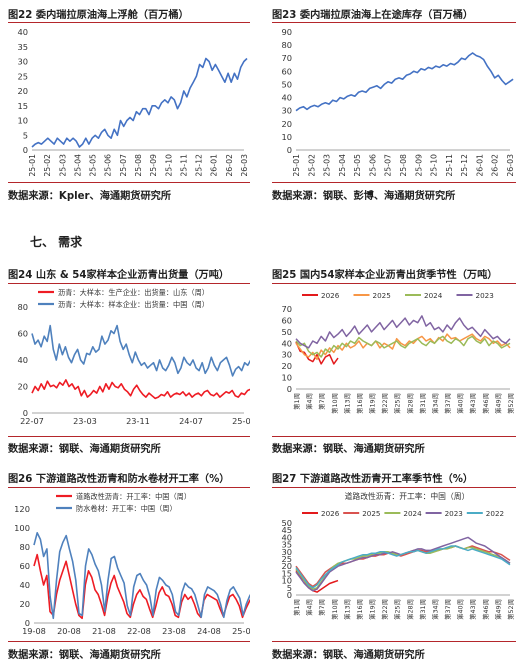 This screenshot has width=523, height=669. I want to click on legend-label: 沥青：大样本：样本企业：出货量：中国（周）, so click(133, 304).